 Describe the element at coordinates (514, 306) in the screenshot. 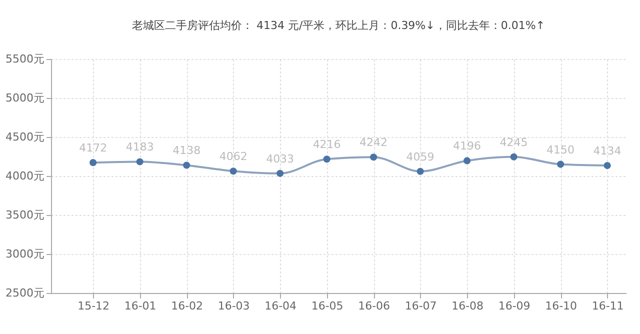

I see `x-tick-label: 16-09` at that location.